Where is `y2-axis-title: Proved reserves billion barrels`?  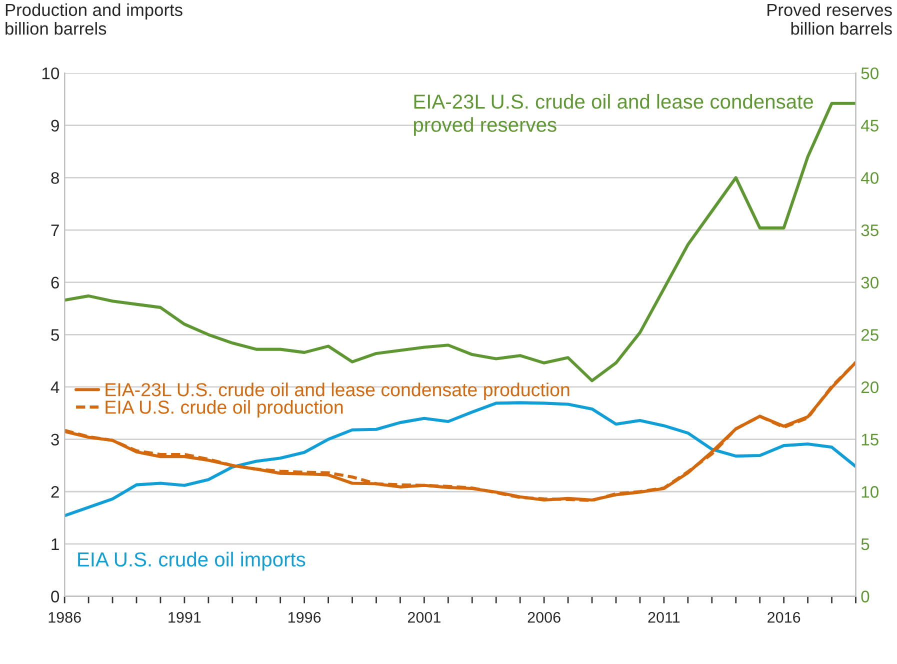 y2-axis-title: Proved reserves billion barrels is located at coordinates (830, 19).